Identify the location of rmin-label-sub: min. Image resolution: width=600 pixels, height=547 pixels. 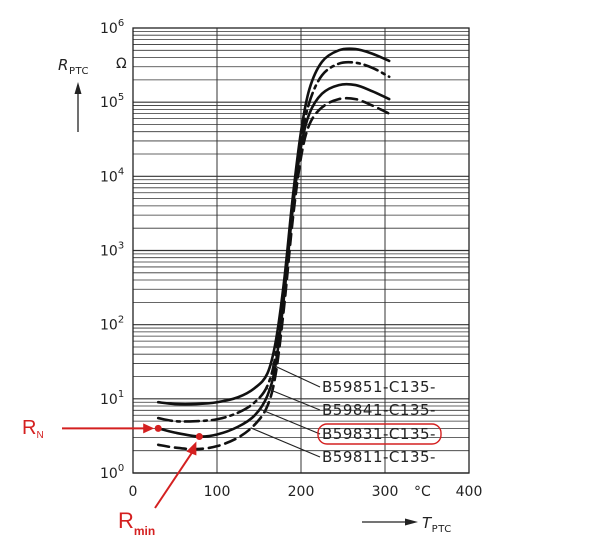
(144, 531).